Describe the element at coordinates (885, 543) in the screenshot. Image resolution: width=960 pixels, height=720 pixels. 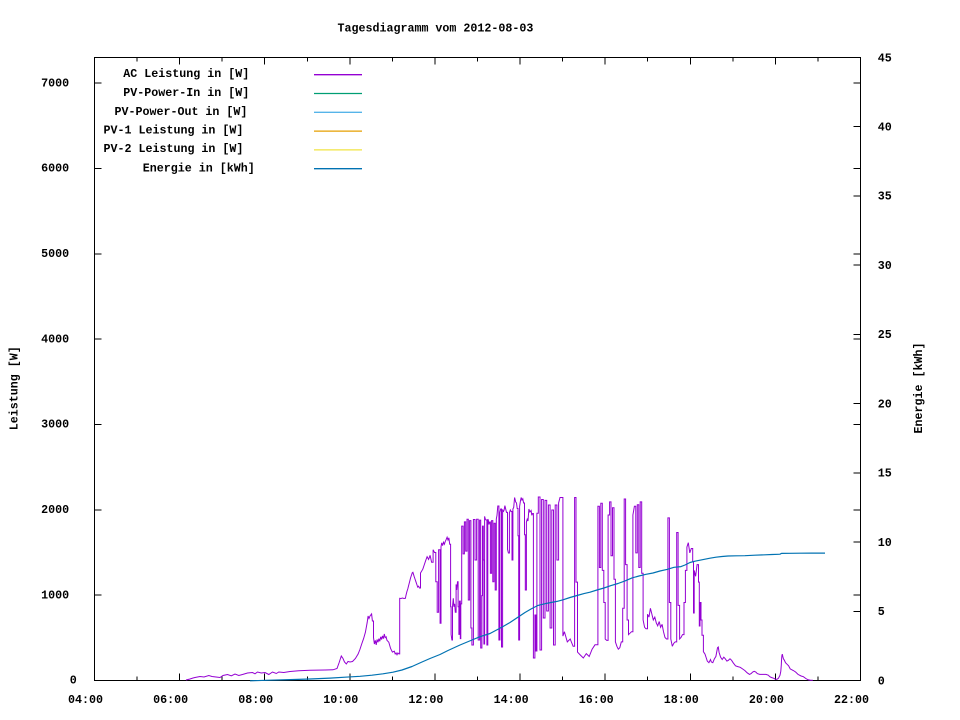
I see `svg-text: 10` at that location.